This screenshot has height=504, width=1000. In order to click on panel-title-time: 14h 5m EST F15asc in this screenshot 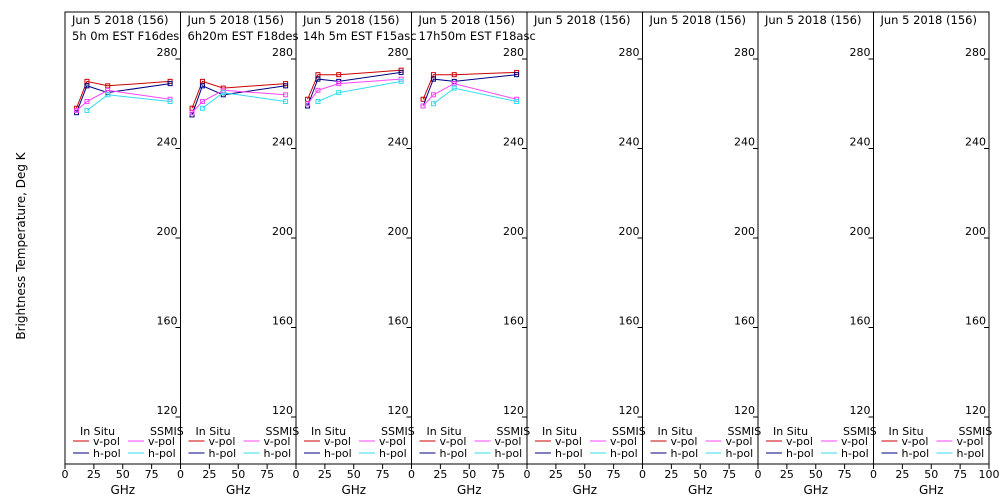, I will do `click(360, 36)`.